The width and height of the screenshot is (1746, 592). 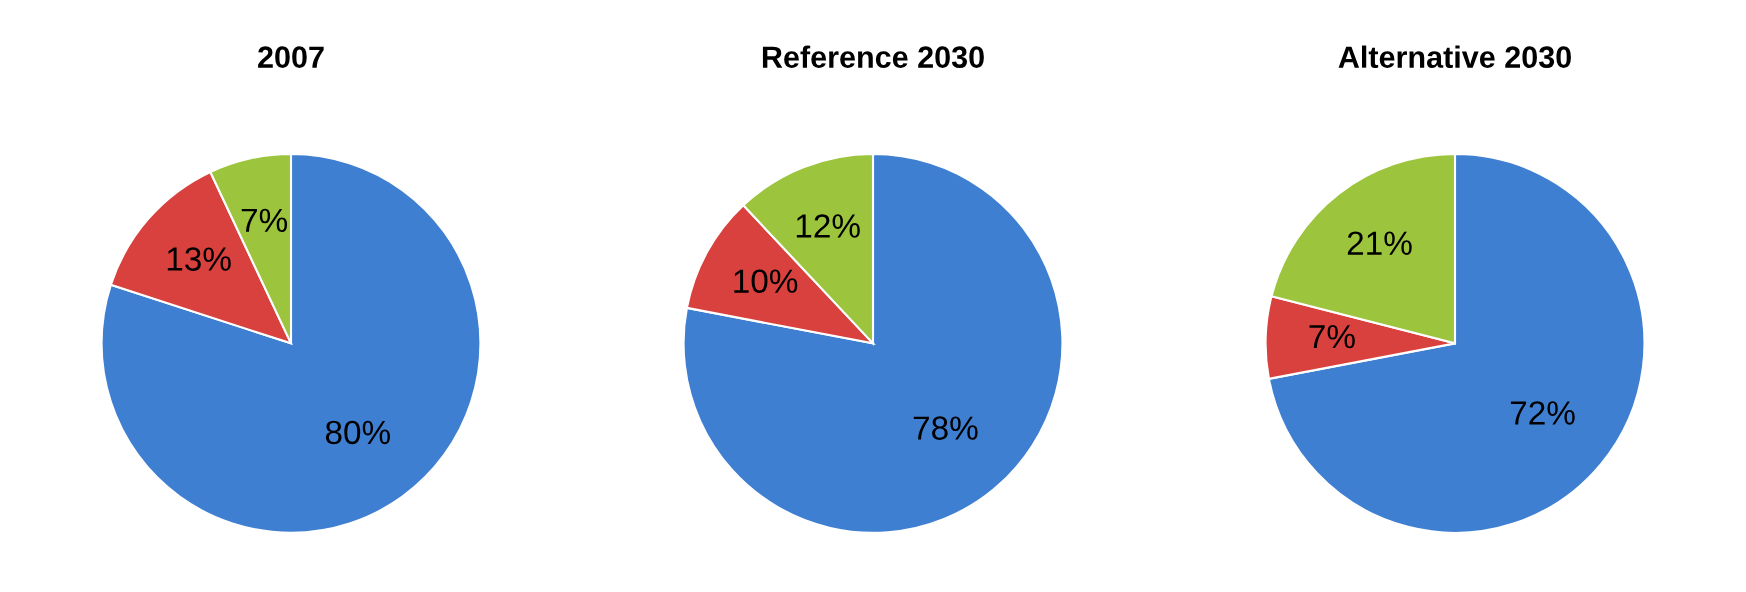 I want to click on data-label: 13%, so click(x=199, y=259).